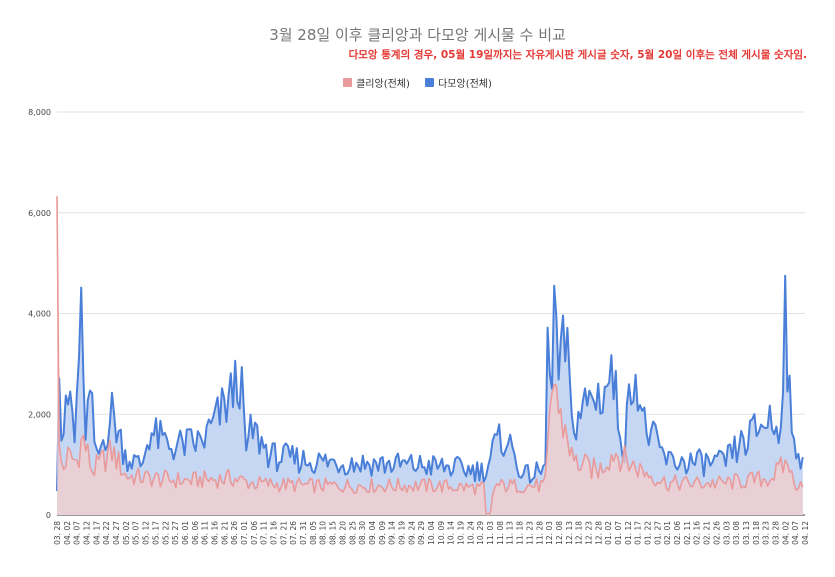  I want to click on x-tick-label: 08. 30, so click(362, 533).